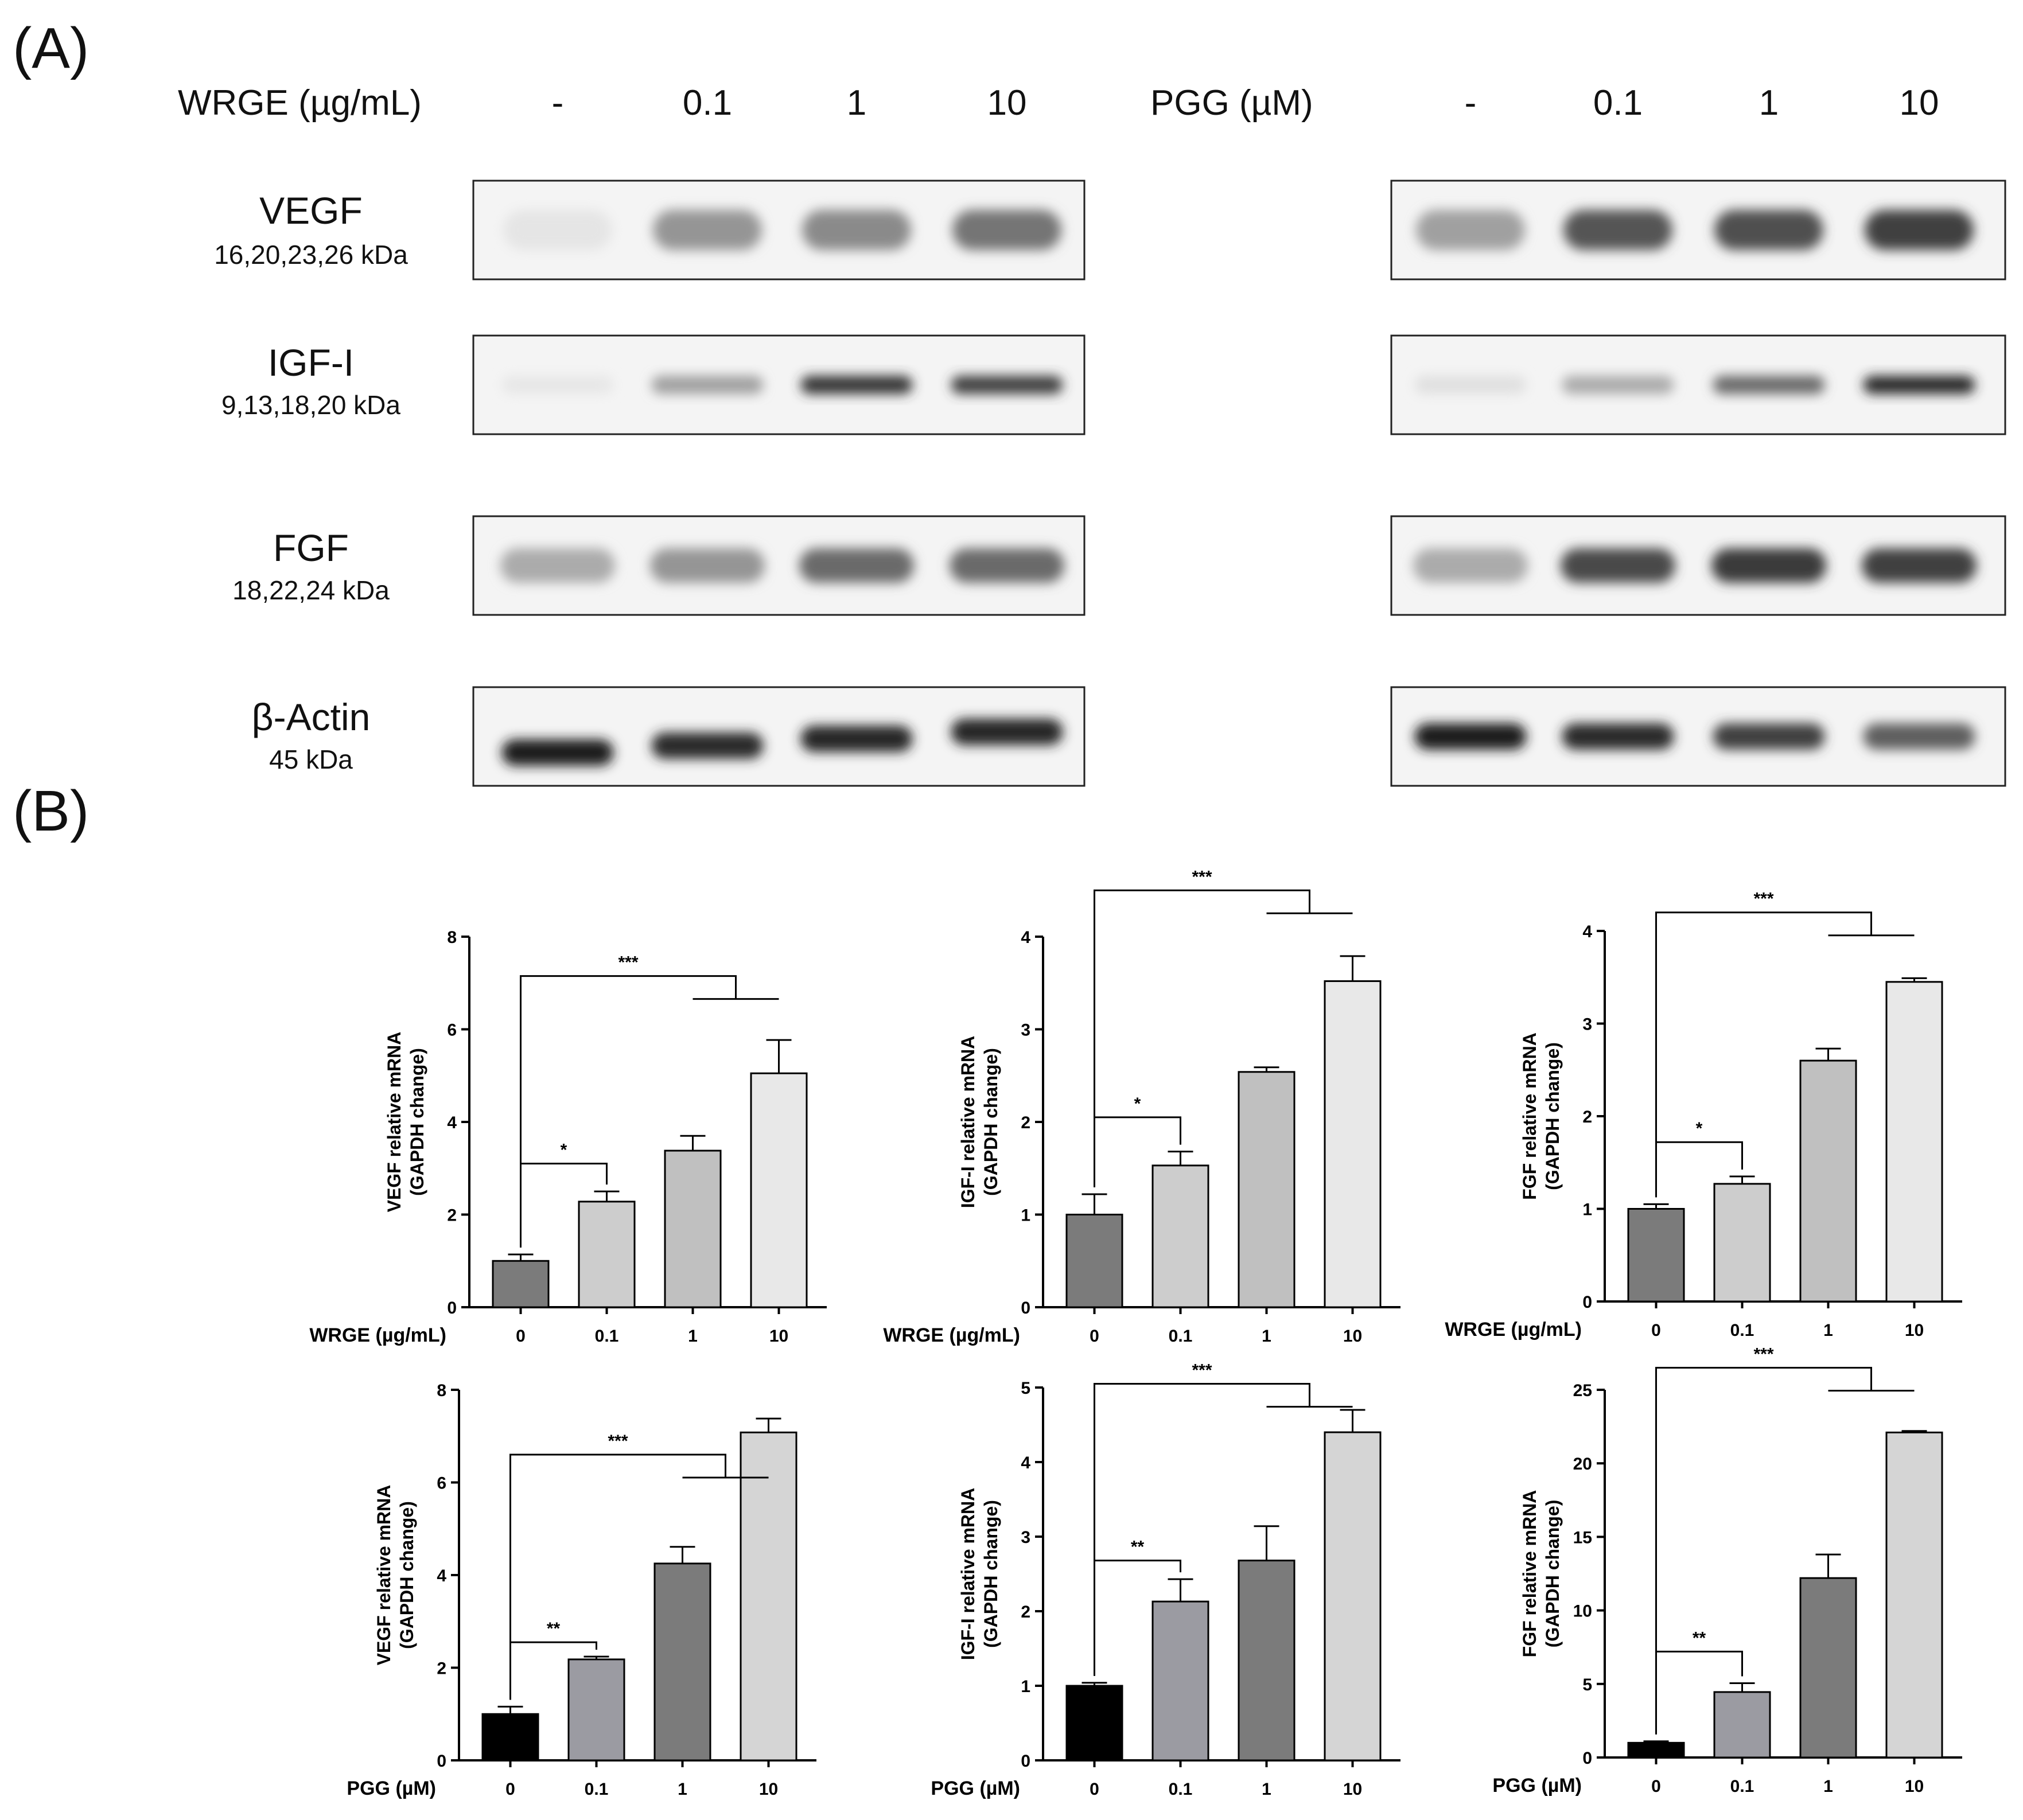  Describe the element at coordinates (1138, 1548) in the screenshot. I see `significance-label: **` at that location.